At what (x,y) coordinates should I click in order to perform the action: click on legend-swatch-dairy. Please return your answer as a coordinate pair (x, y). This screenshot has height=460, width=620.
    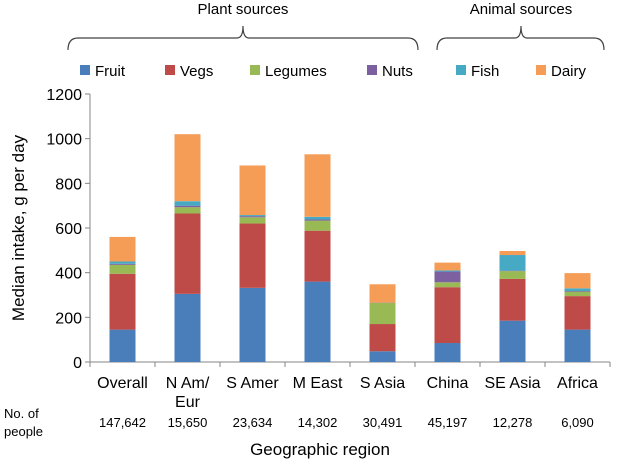
    Looking at the image, I should click on (541, 70).